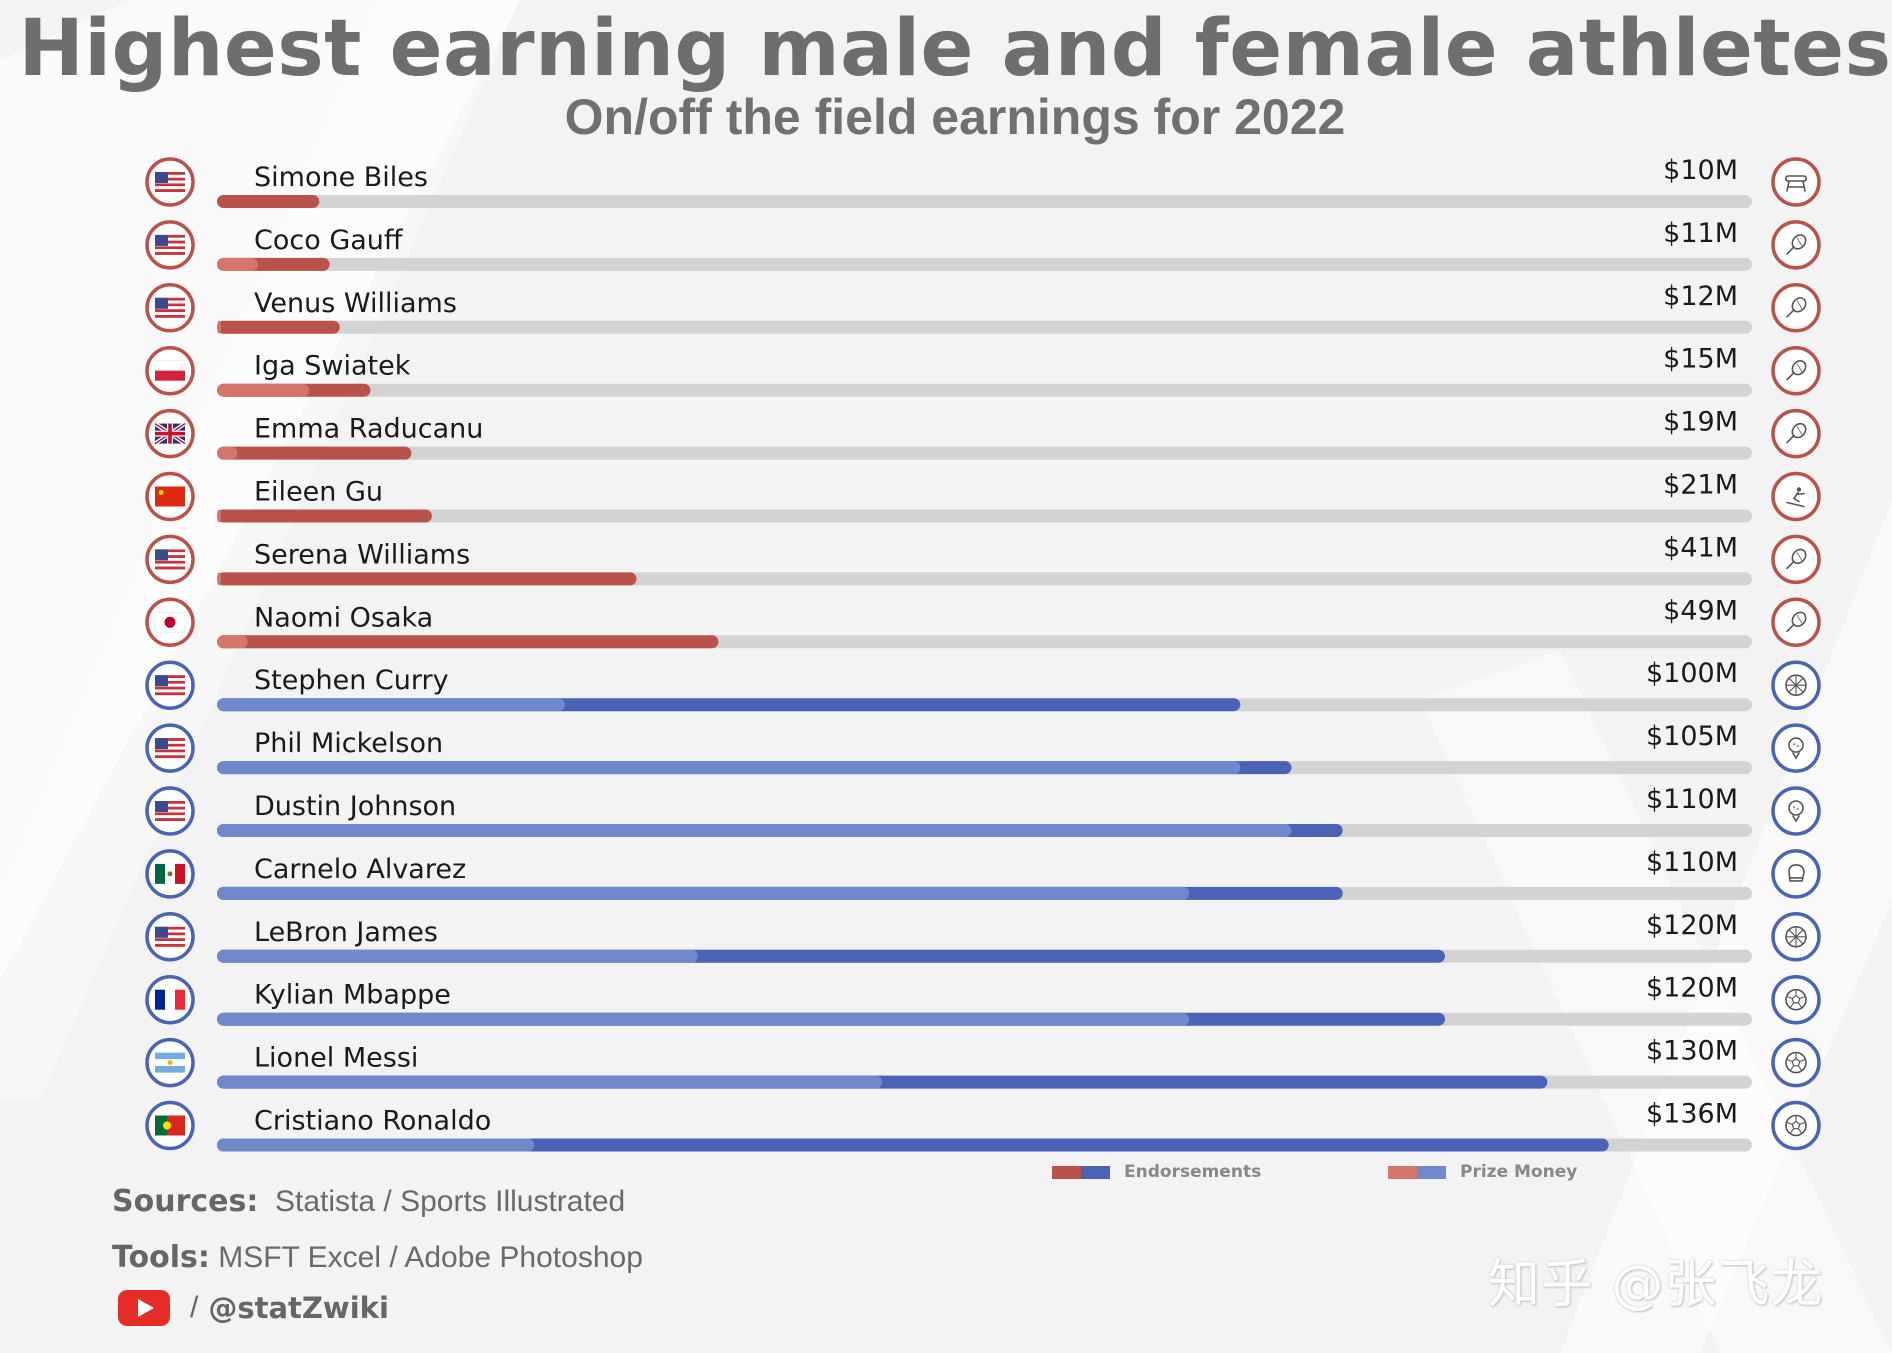  Describe the element at coordinates (144, 1308) in the screenshot. I see `youtube-icon` at that location.